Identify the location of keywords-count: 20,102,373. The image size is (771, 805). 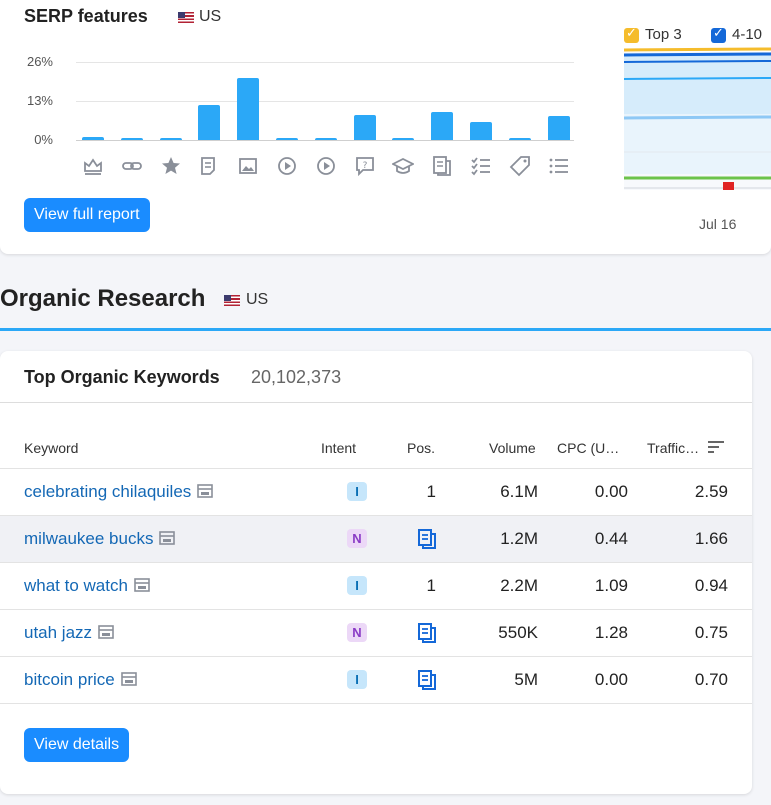
(296, 377).